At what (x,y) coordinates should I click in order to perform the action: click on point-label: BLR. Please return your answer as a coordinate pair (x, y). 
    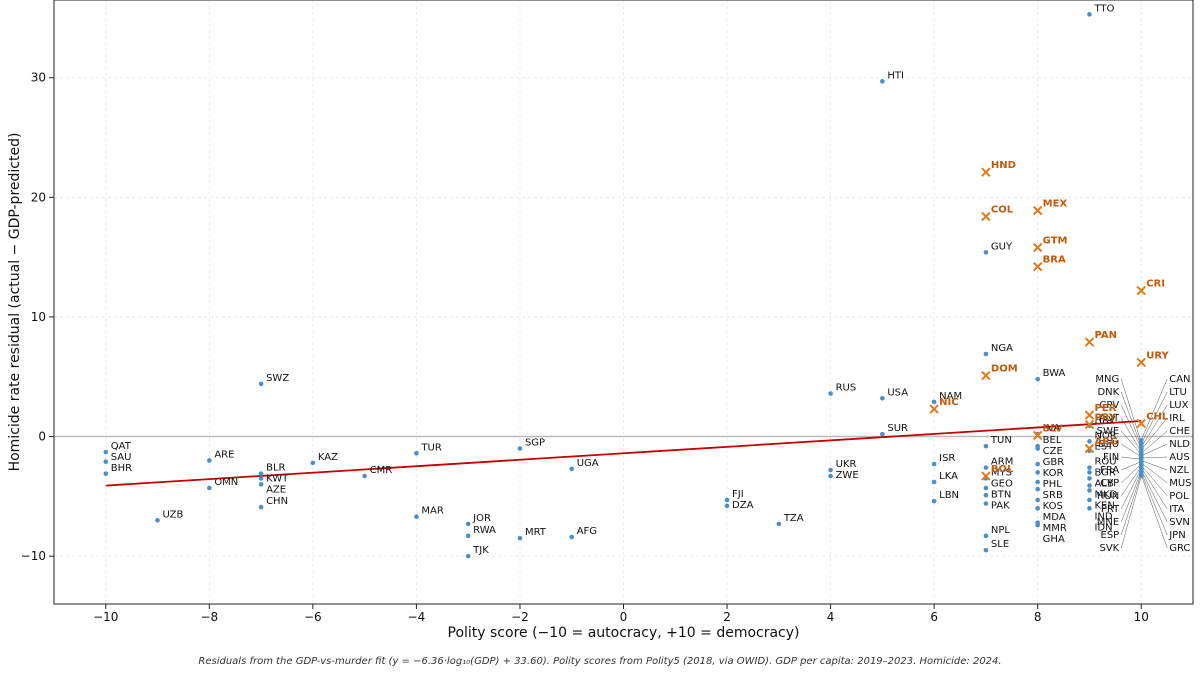
    Looking at the image, I should click on (275, 468).